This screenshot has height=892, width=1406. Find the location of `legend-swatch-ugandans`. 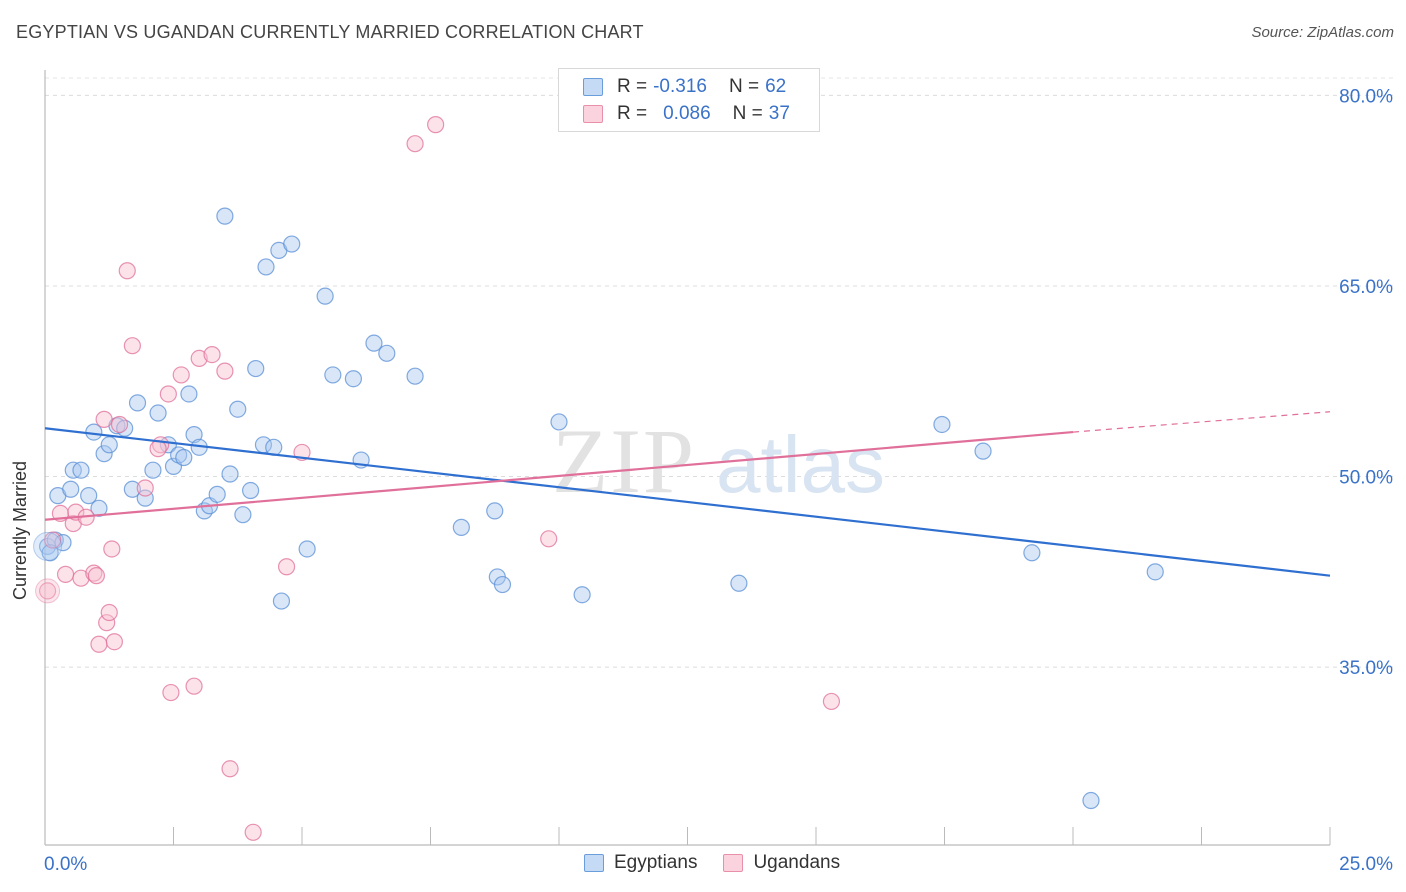

legend-swatch-ugandans is located at coordinates (593, 114).